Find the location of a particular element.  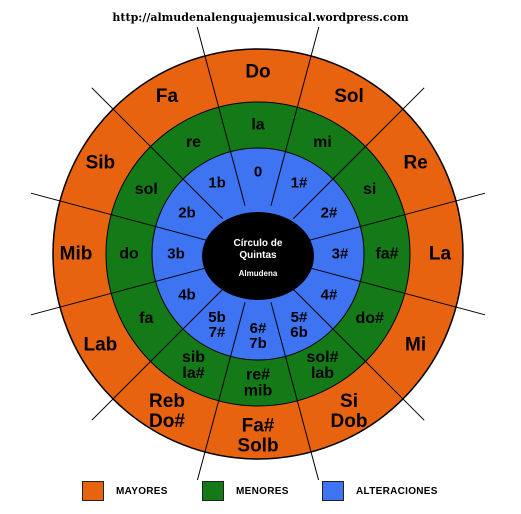

minor-key-label: mib is located at coordinates (258, 391).